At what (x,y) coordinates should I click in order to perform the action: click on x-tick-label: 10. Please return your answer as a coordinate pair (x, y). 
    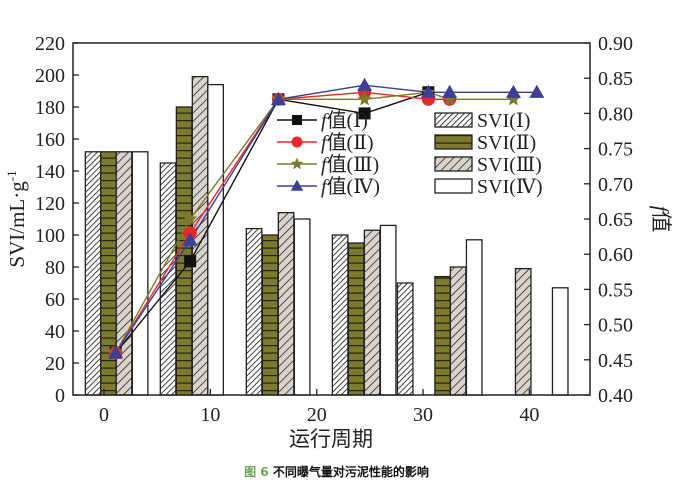
    Looking at the image, I should click on (210, 415).